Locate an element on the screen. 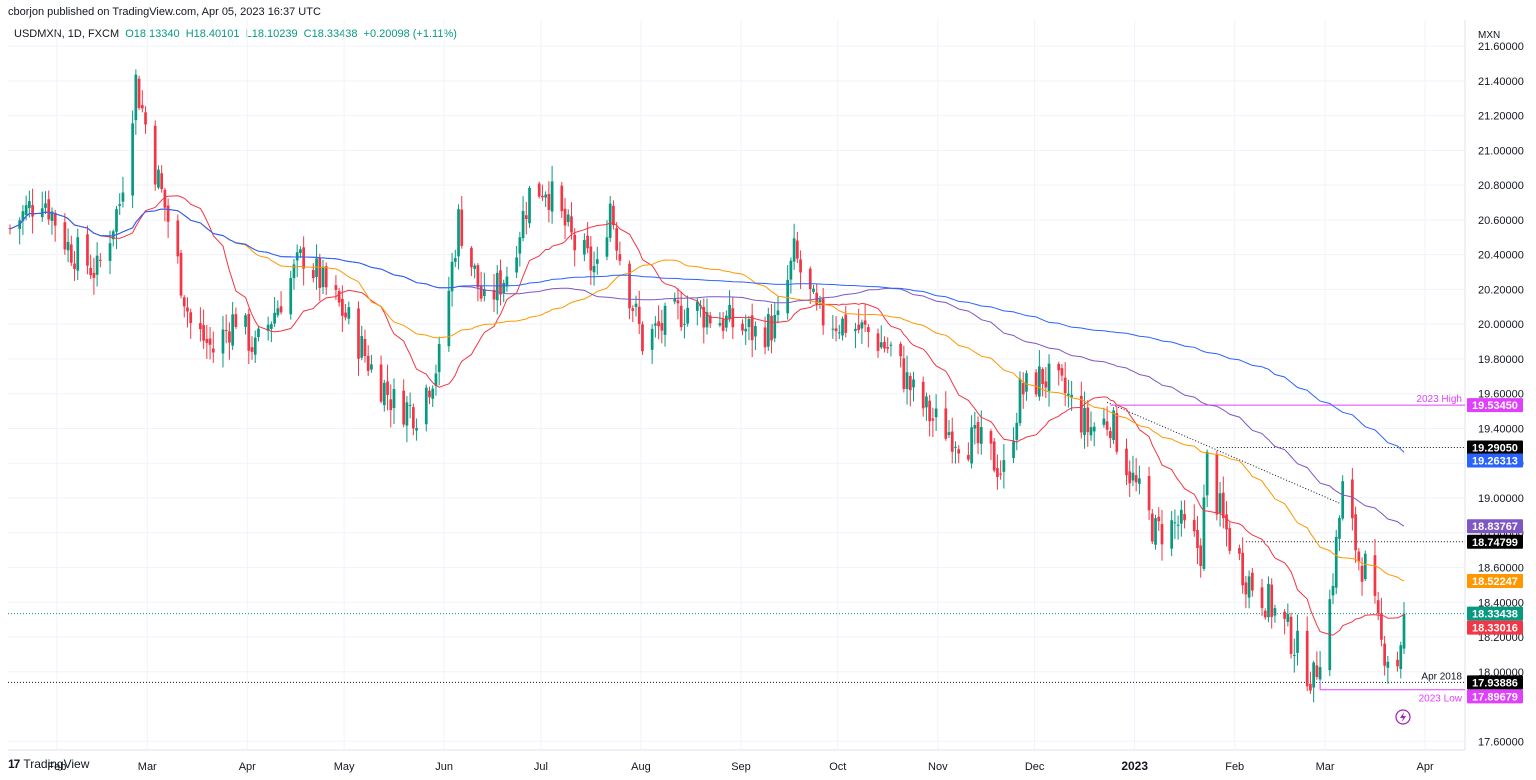  price-label-box is located at coordinates (1495, 541).